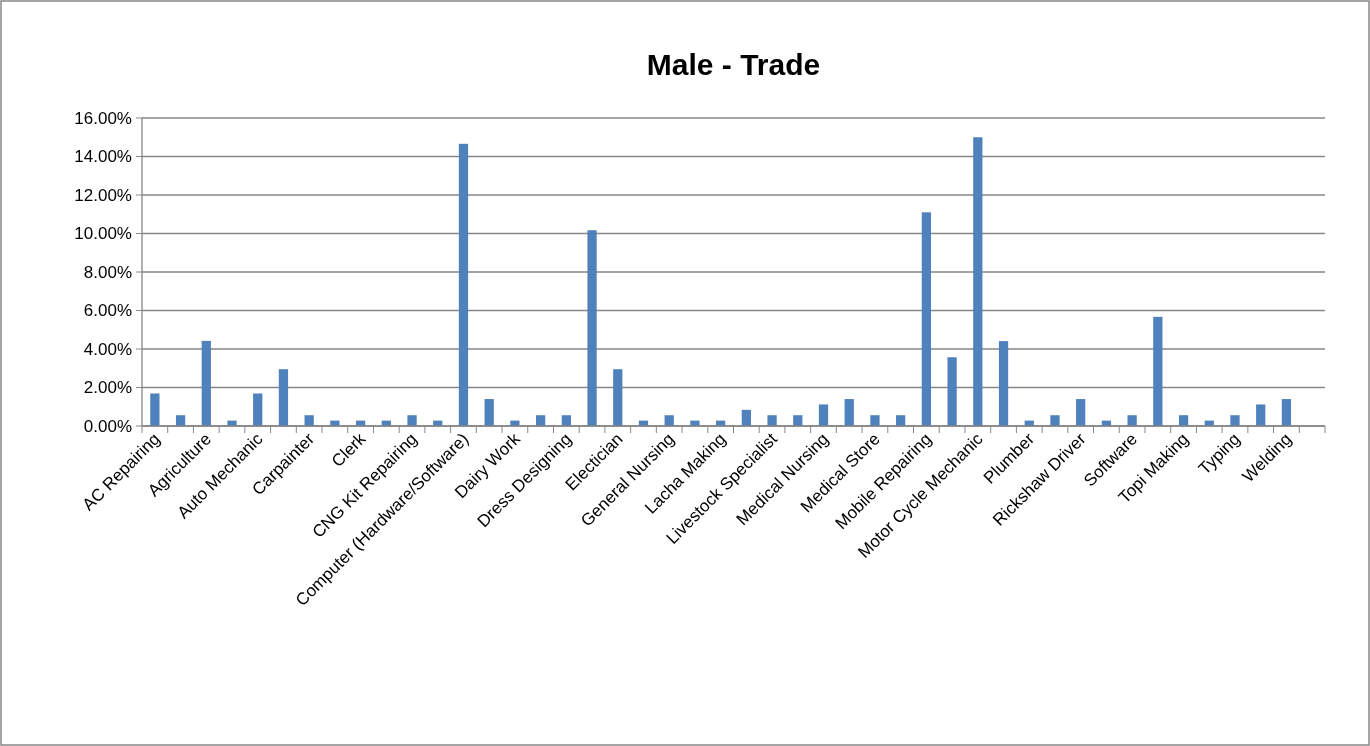 The height and width of the screenshot is (746, 1370). I want to click on y-tick-label: 0.00%, so click(107, 426).